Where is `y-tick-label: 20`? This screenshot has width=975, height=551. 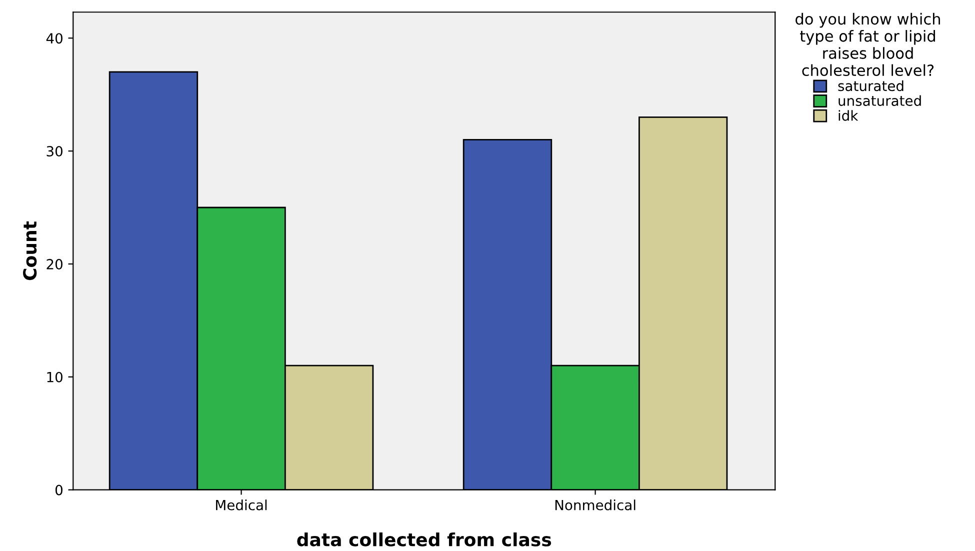
y-tick-label: 20 is located at coordinates (54, 264).